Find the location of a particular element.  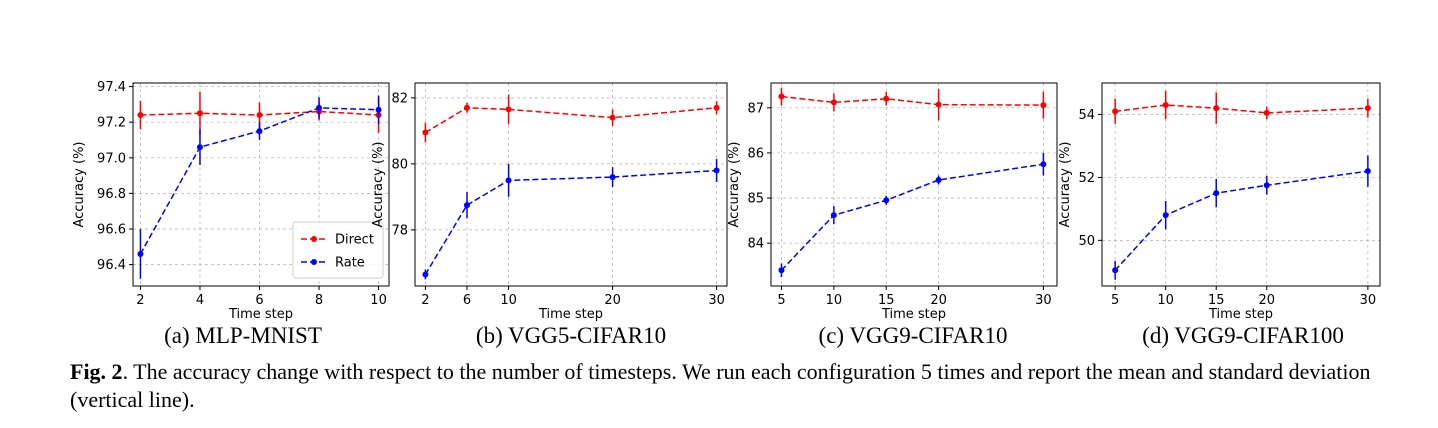

chart-vgg5-cifar10: 2 6 10 20 30 78 80 82 Time step Accuracy (%) is located at coordinates (549, 202).